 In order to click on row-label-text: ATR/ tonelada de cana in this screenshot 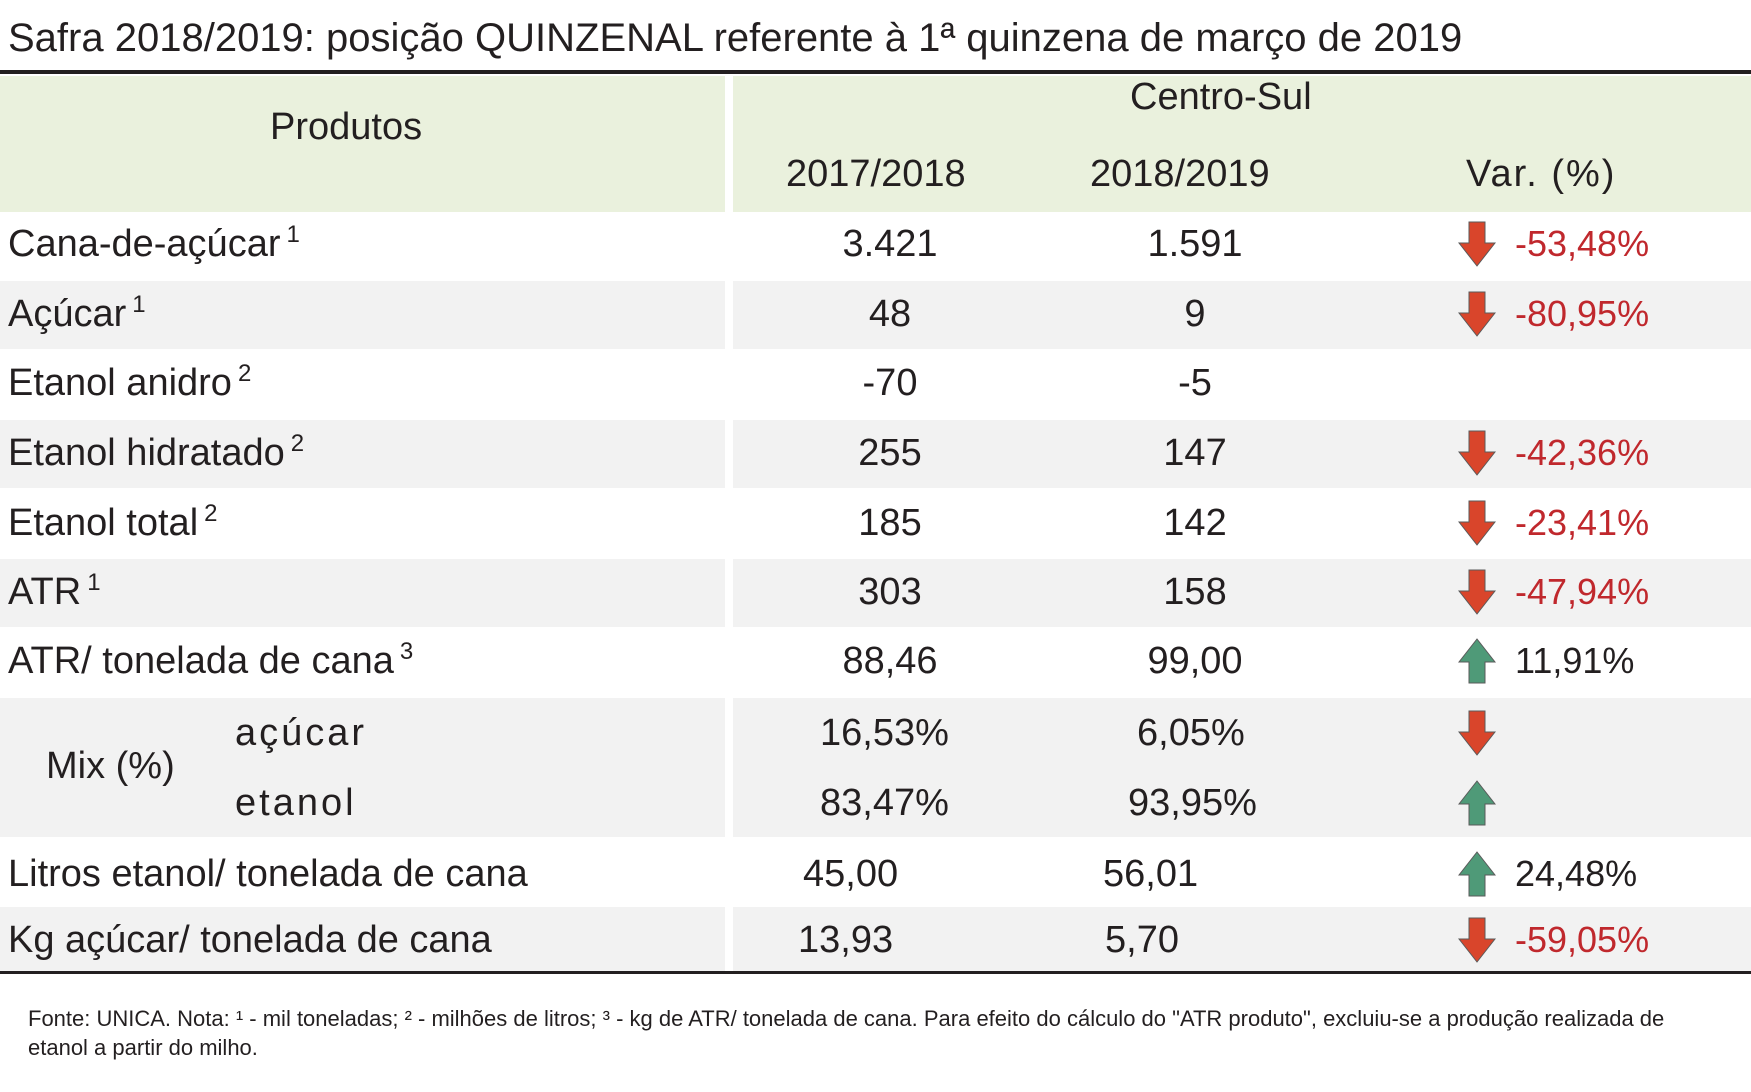, I will do `click(201, 661)`.